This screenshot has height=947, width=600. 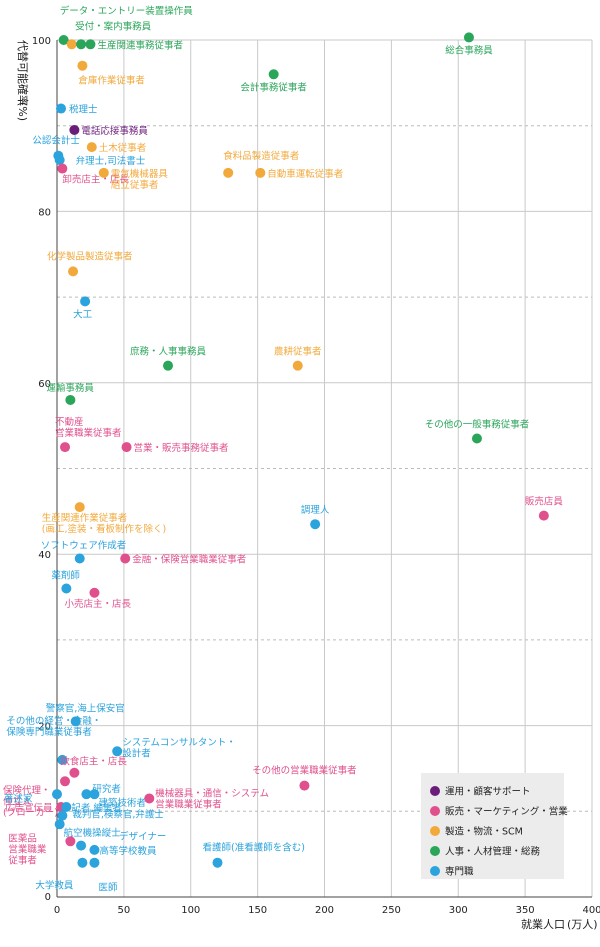 What do you see at coordinates (48, 897) in the screenshot?
I see `y-tick-label: 0` at bounding box center [48, 897].